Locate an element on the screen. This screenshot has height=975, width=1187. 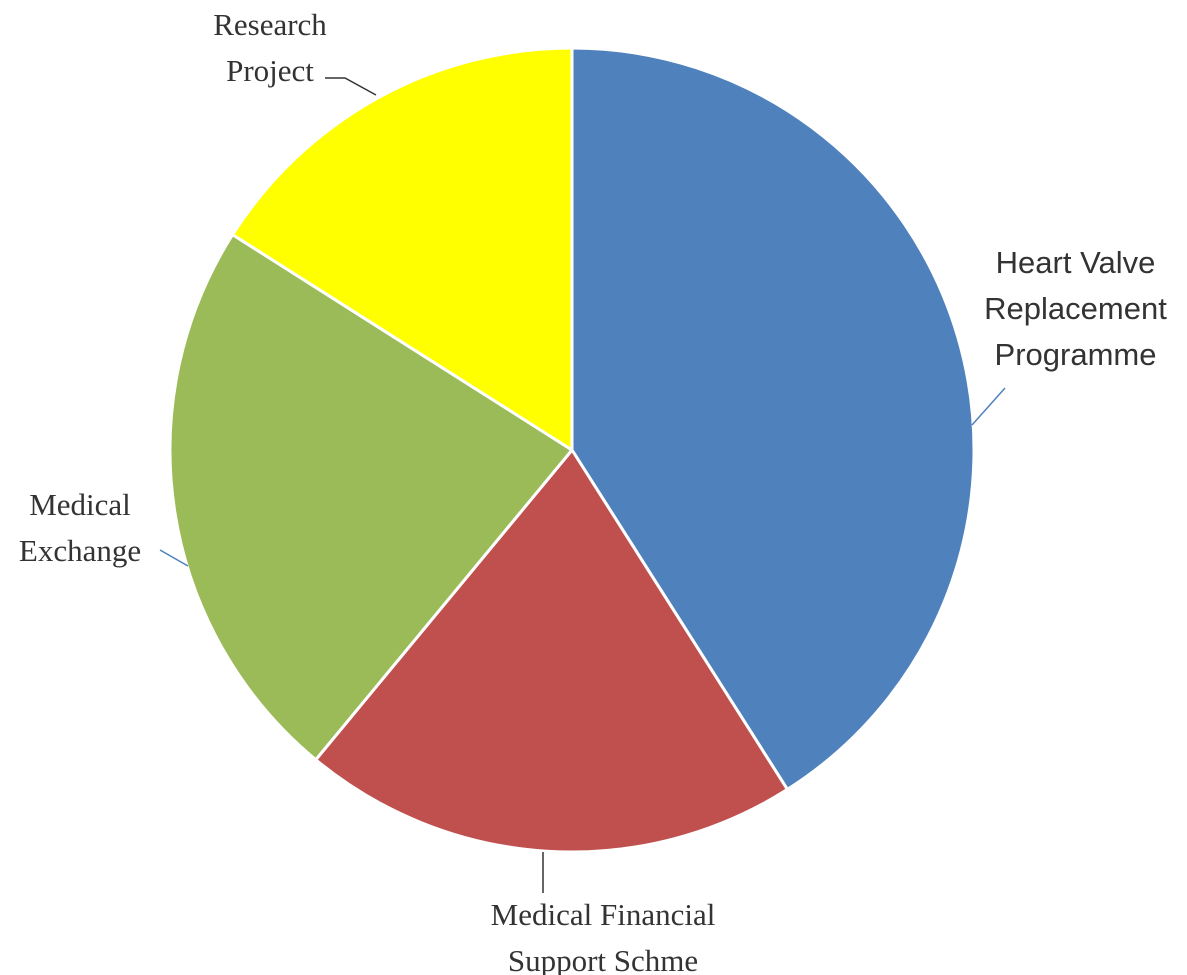
pie-slice is located at coordinates (402, 249).